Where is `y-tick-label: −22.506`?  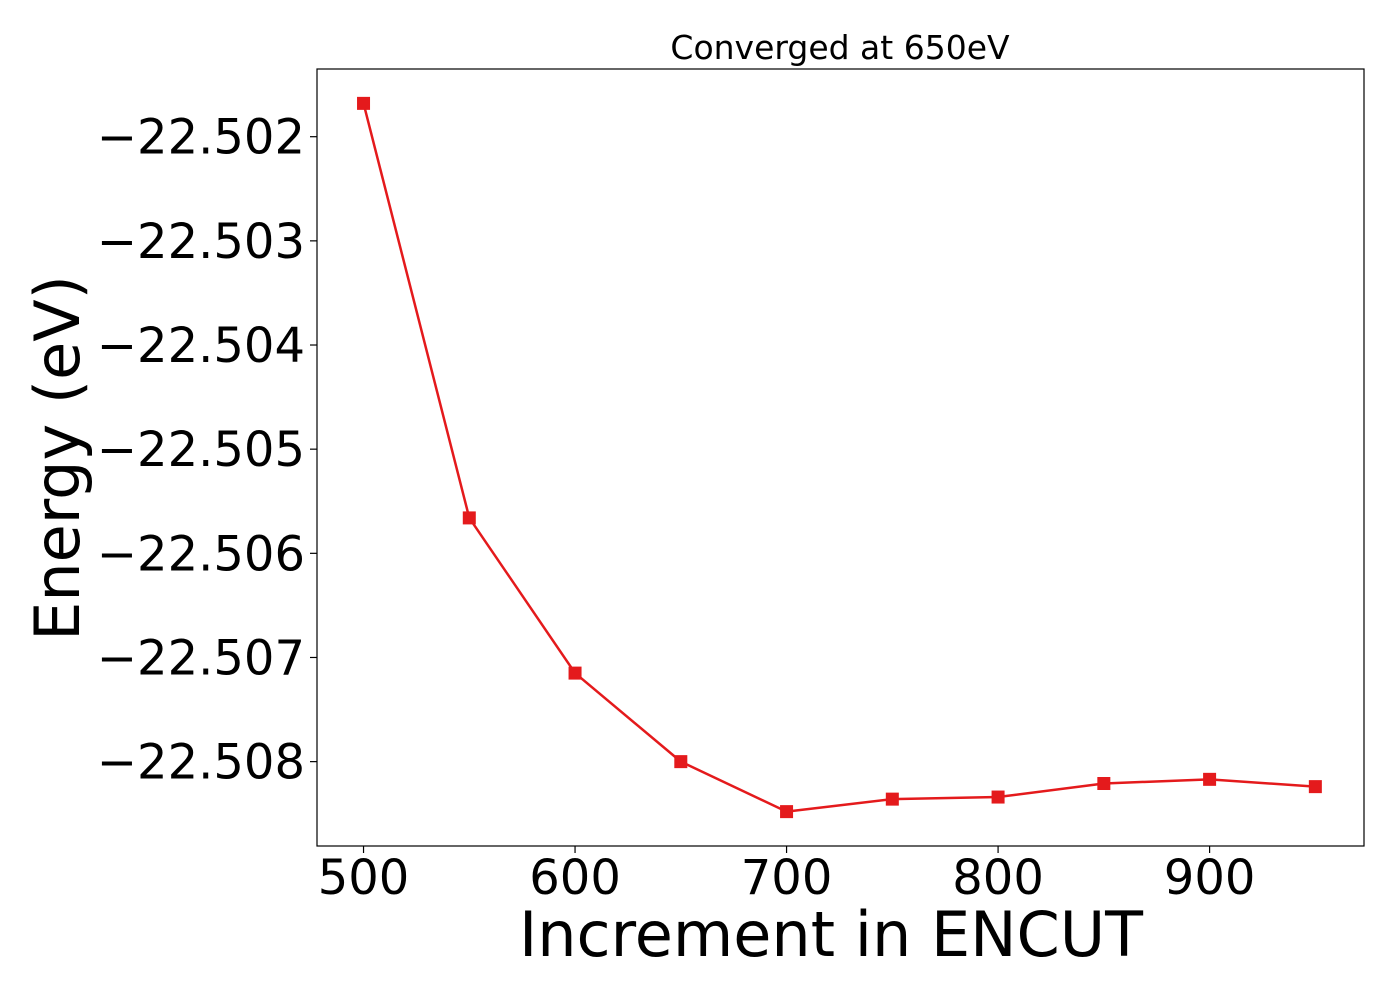
y-tick-label: −22.506 is located at coordinates (201, 554).